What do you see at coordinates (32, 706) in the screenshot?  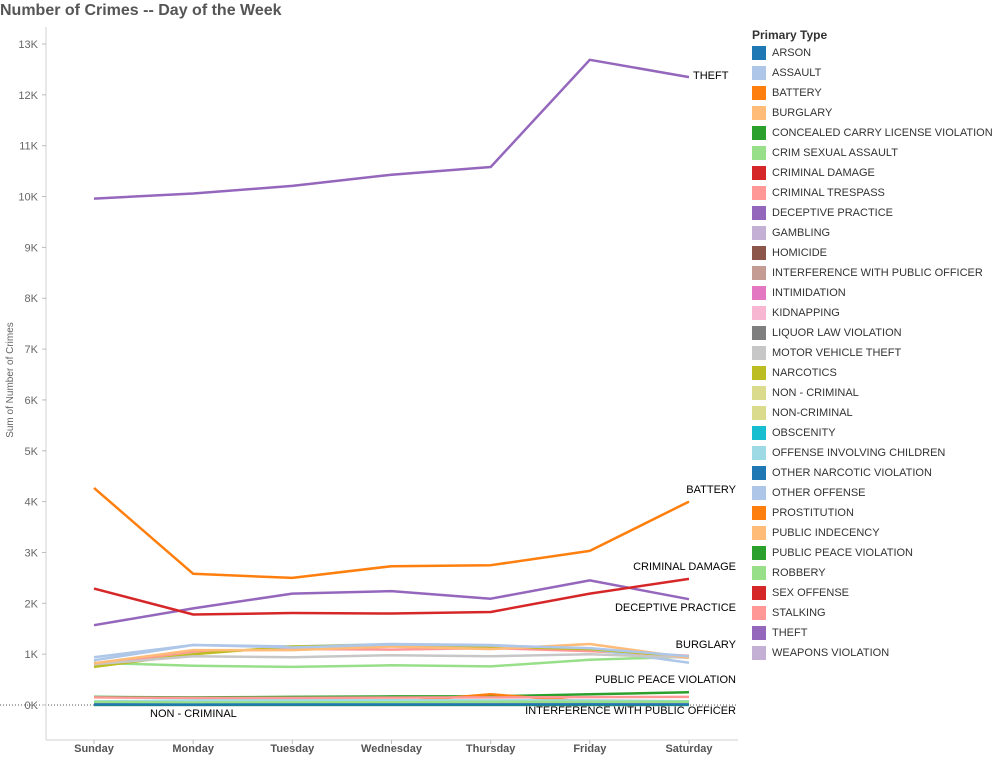 I see `y-tick-label: 0K` at bounding box center [32, 706].